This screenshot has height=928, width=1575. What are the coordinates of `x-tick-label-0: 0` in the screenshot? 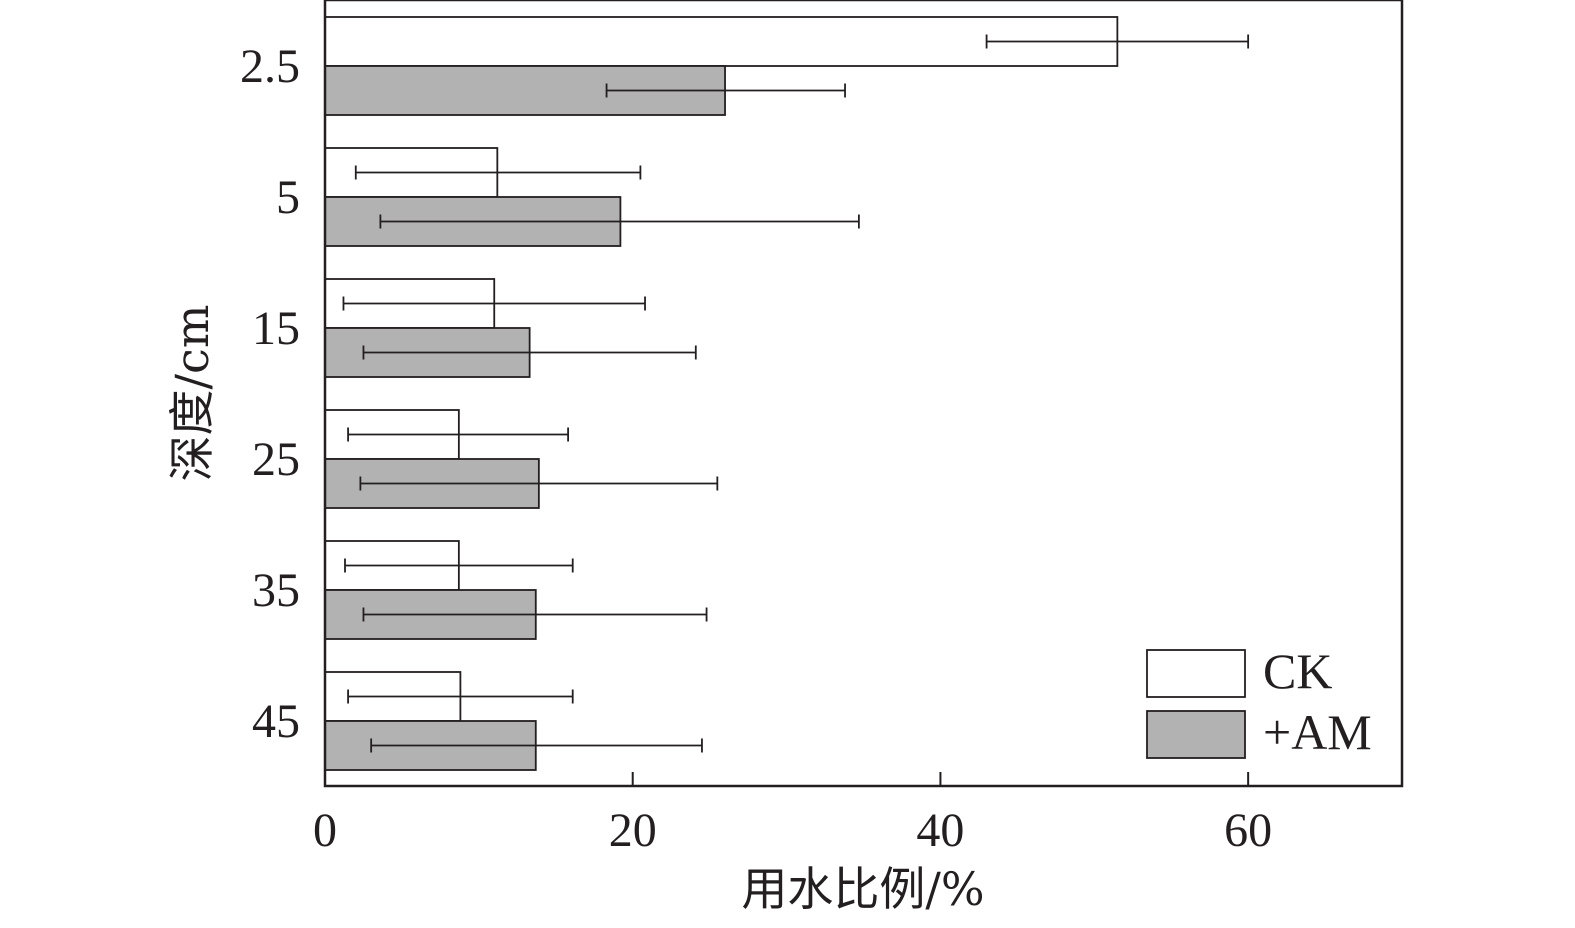 It's located at (325, 830).